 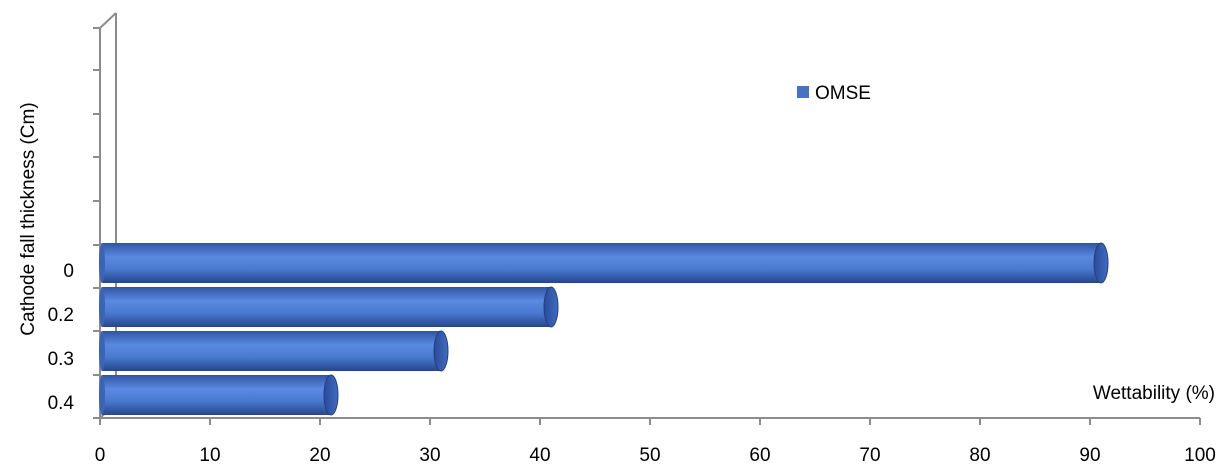 What do you see at coordinates (319, 455) in the screenshot?
I see `x-tick-label: 20` at bounding box center [319, 455].